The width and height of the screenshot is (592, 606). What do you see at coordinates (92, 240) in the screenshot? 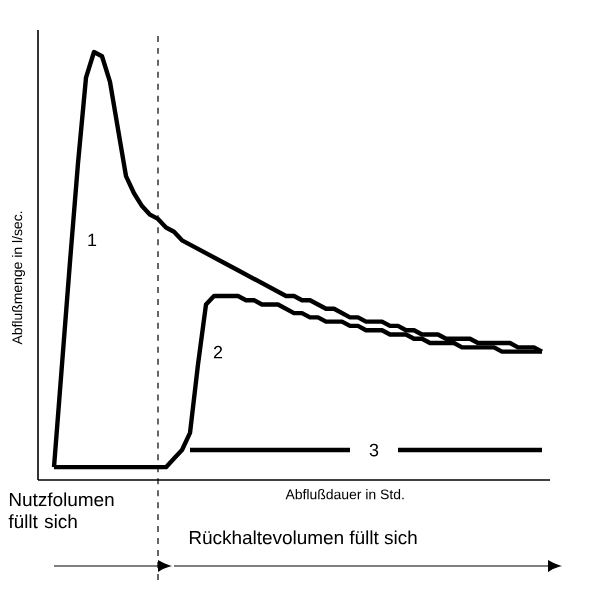
I see `series-label: 1` at bounding box center [92, 240].